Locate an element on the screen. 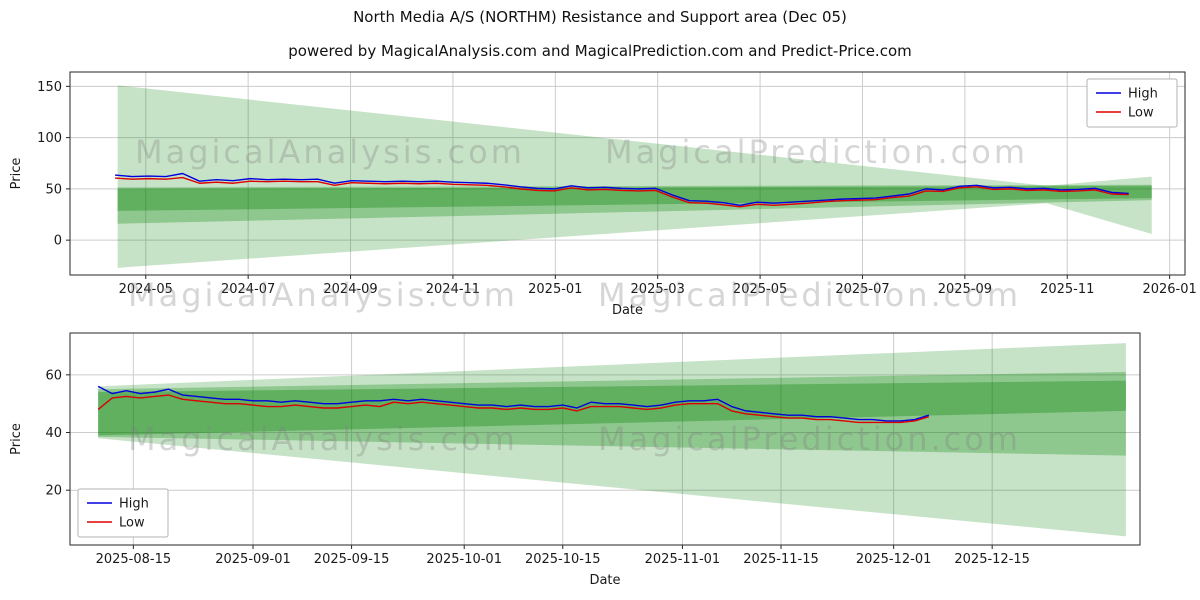 The image size is (1200, 600). svg-text: 0 is located at coordinates (58, 241).